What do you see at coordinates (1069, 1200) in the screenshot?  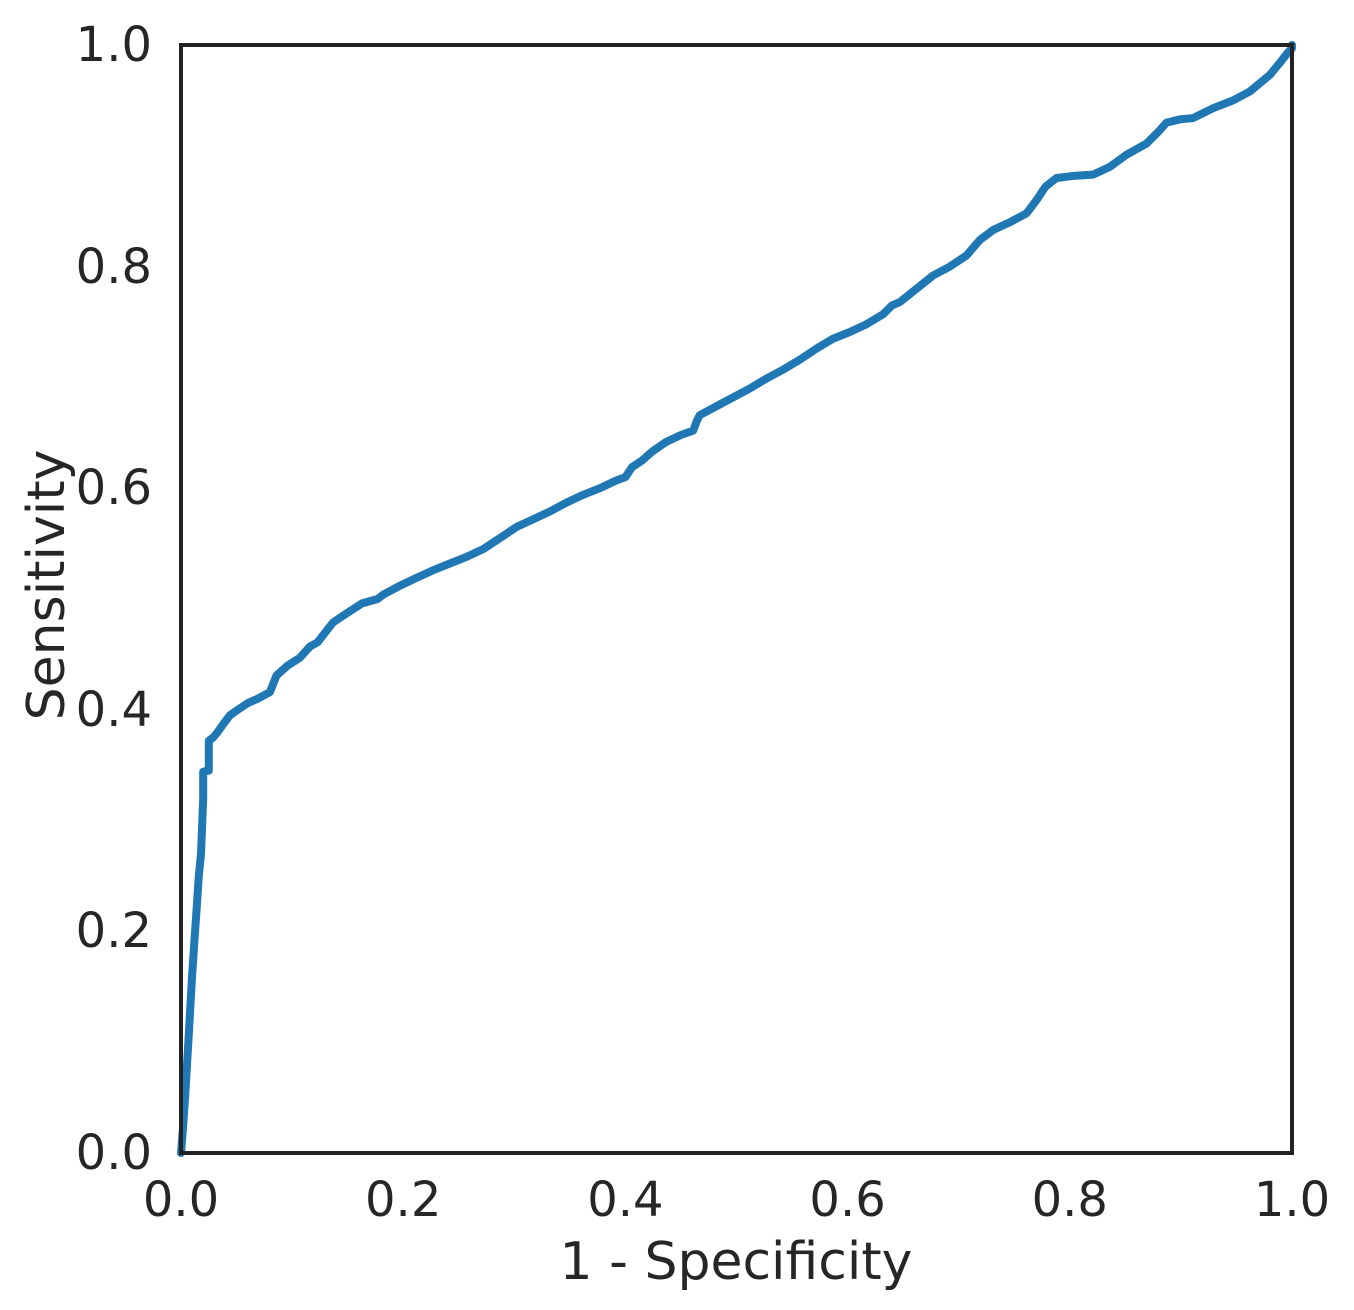 I see `x-tick-label: 0.8` at bounding box center [1069, 1200].